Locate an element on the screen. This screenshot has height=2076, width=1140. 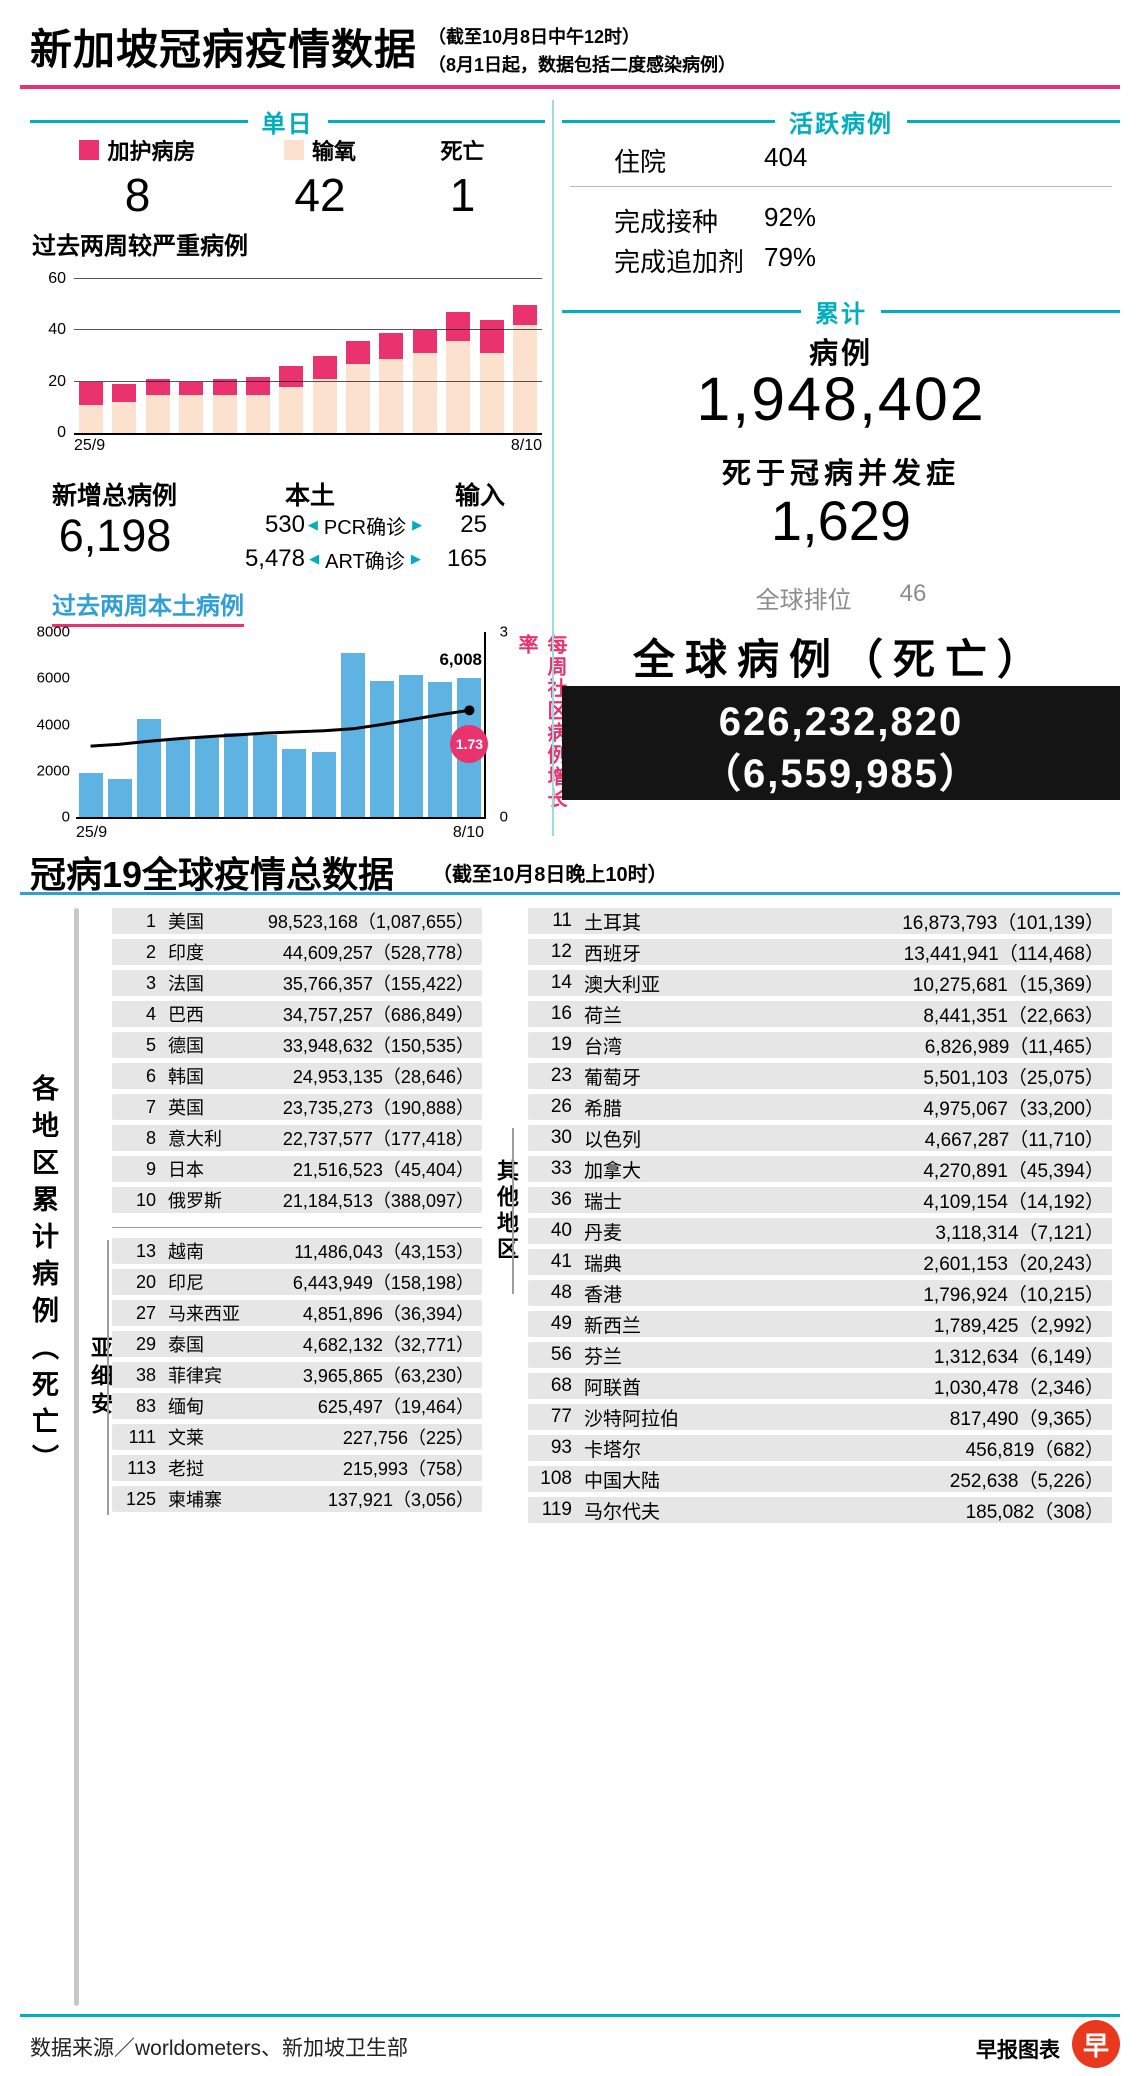
country-row: 1 美国 98,523,168（1,087,655） is located at coordinates (297, 921).